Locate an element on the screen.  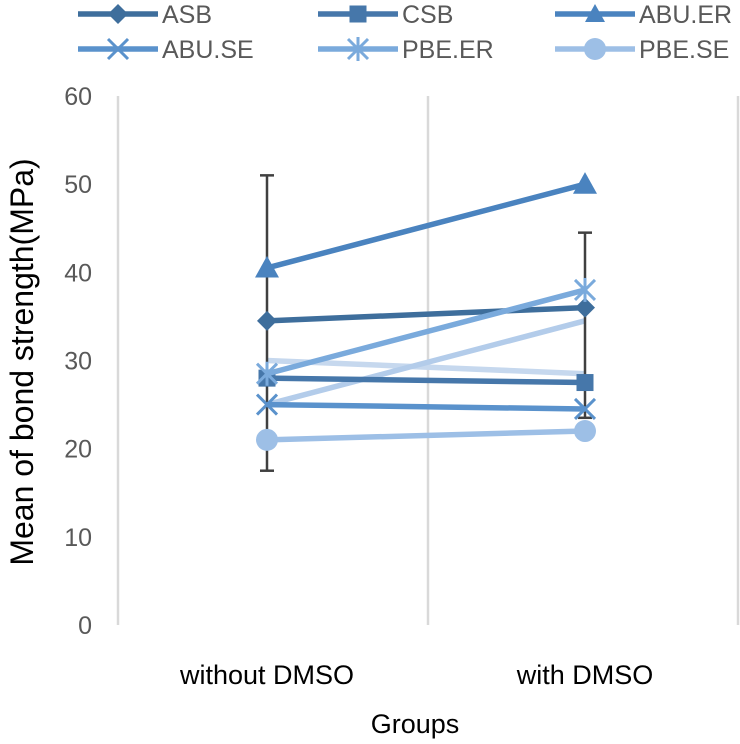
legend-item-abu-se: ABU.SE is located at coordinates (166, 50).